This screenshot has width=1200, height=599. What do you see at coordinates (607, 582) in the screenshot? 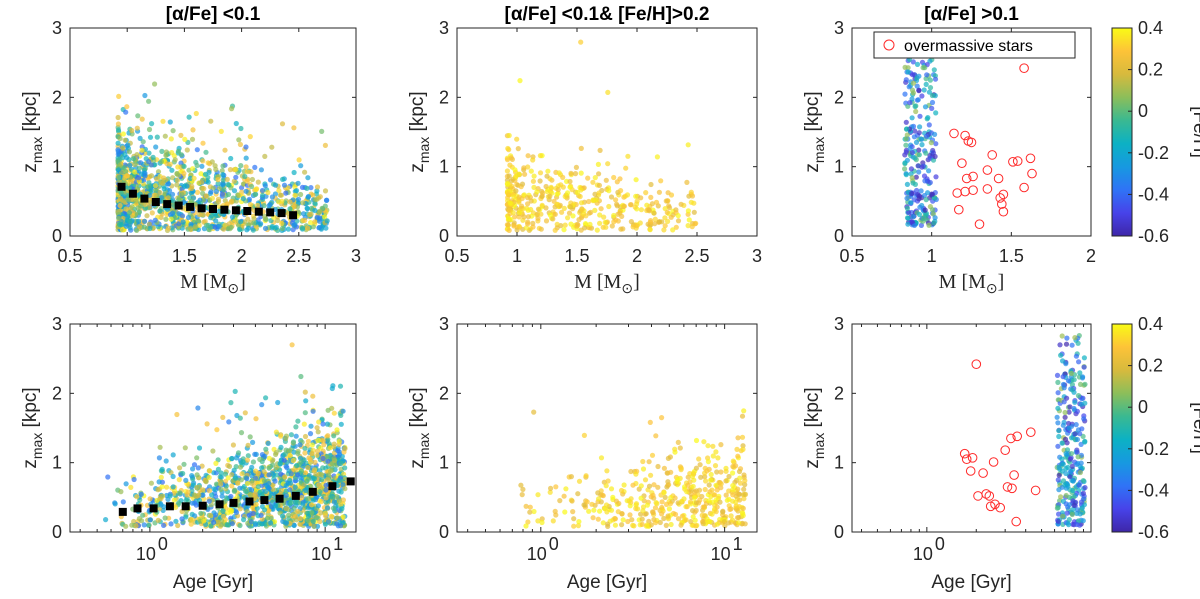
I see `x-axis-label: Age [Gyr]` at bounding box center [607, 582].